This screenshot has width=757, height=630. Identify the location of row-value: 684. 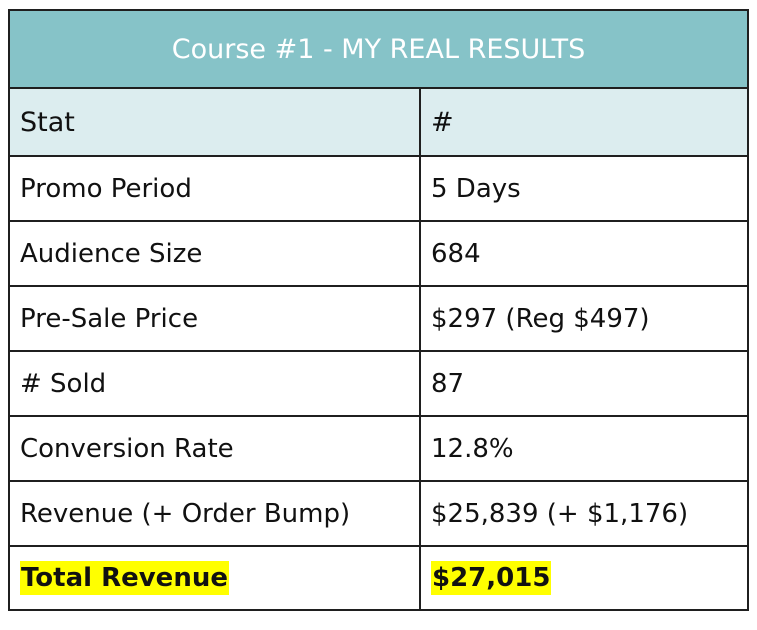
(584, 253).